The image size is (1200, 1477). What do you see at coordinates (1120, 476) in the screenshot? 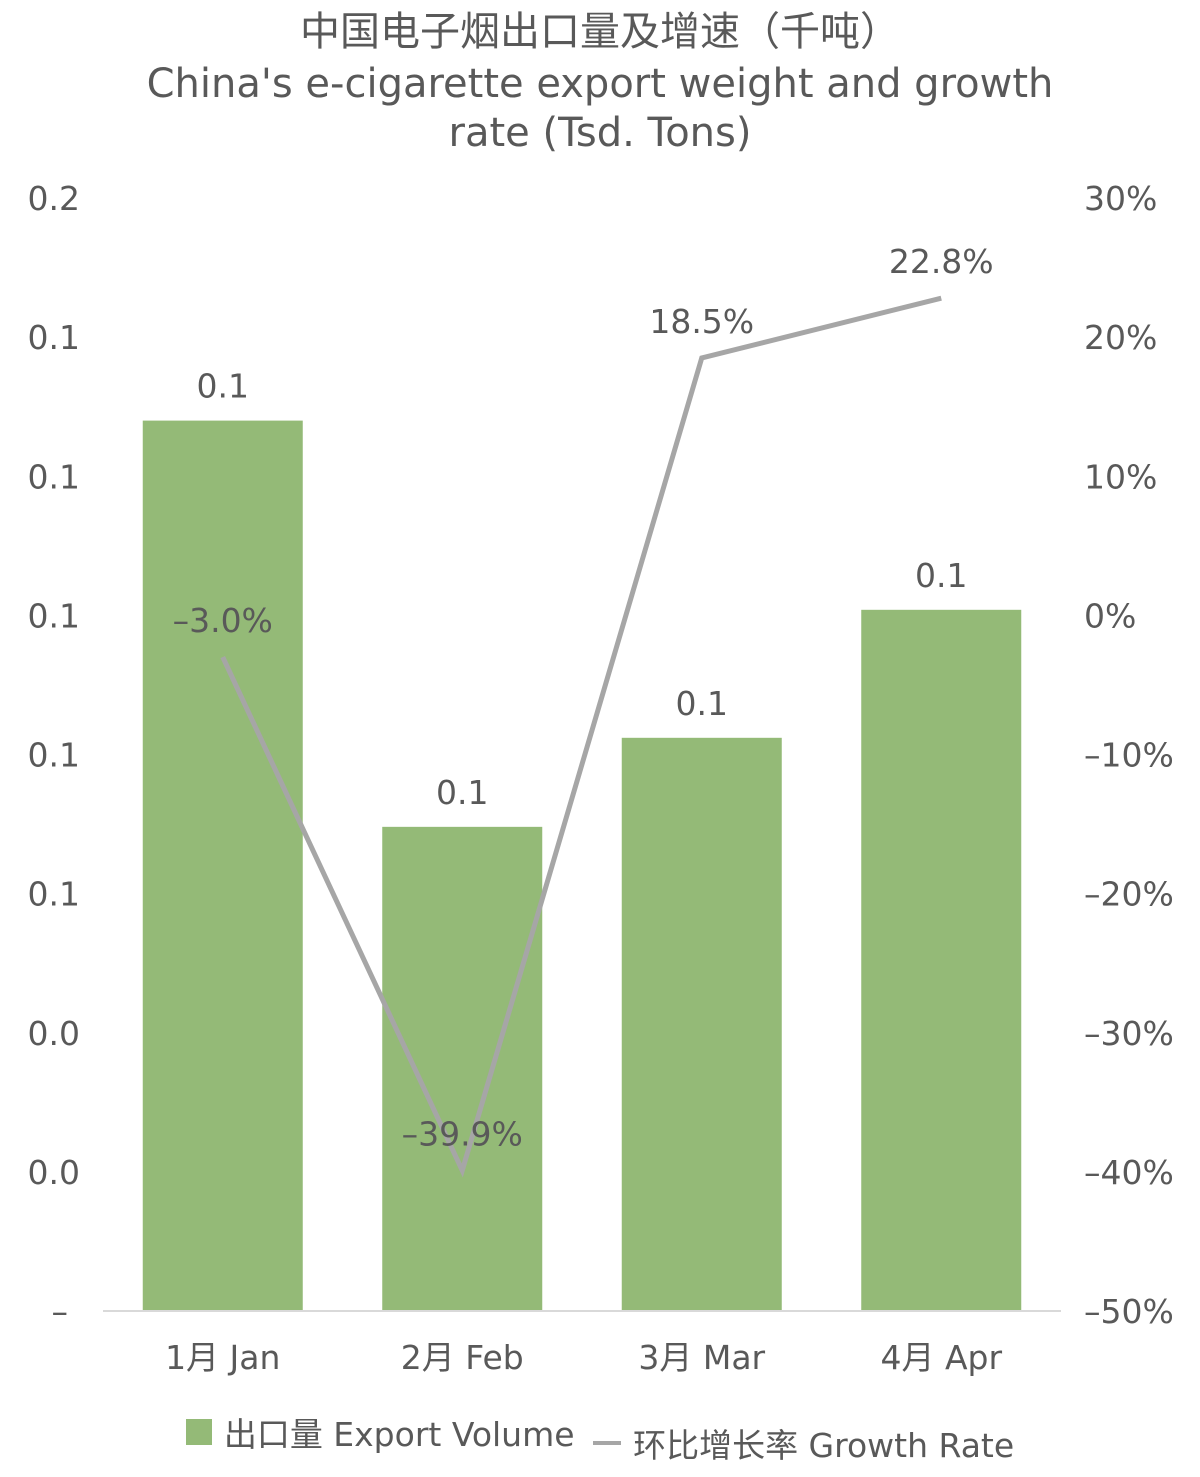
I see `y-right-tick-label: 10%` at bounding box center [1120, 476].